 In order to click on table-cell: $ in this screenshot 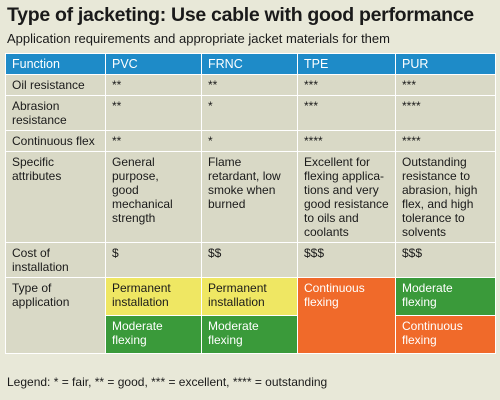, I will do `click(153, 260)`.